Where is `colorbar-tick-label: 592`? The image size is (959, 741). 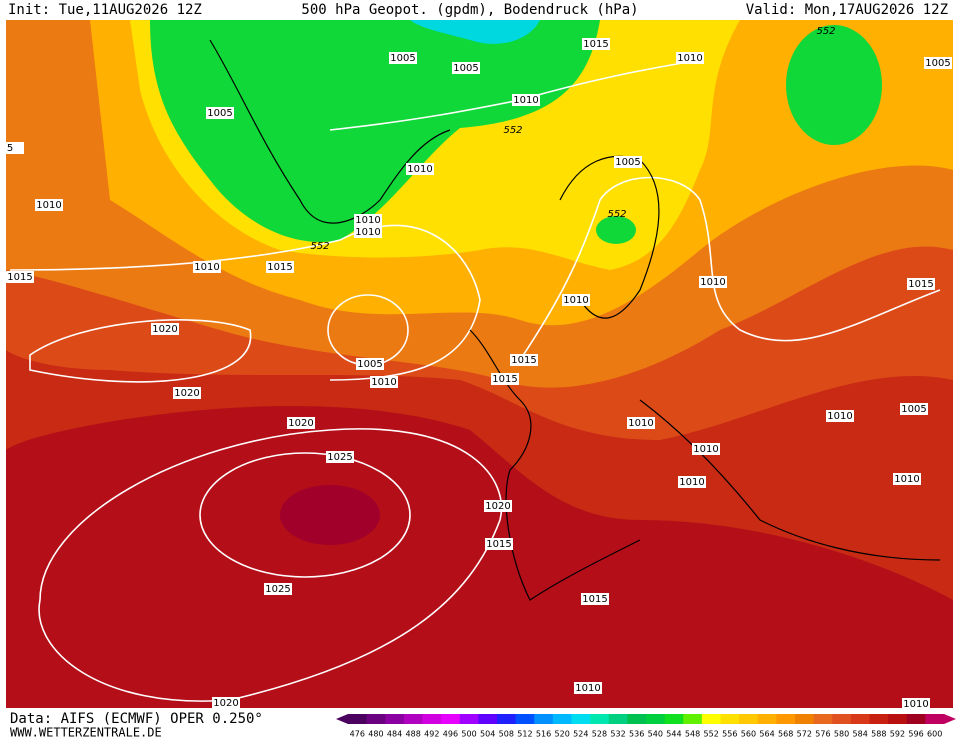
colorbar-tick-label: 592 is located at coordinates (897, 734).